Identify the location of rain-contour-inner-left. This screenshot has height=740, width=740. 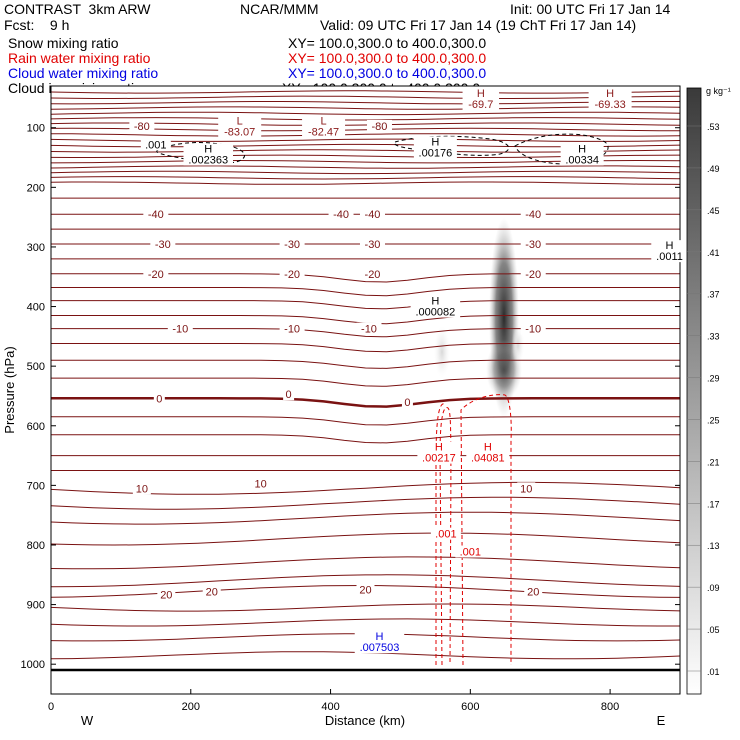
(445, 536).